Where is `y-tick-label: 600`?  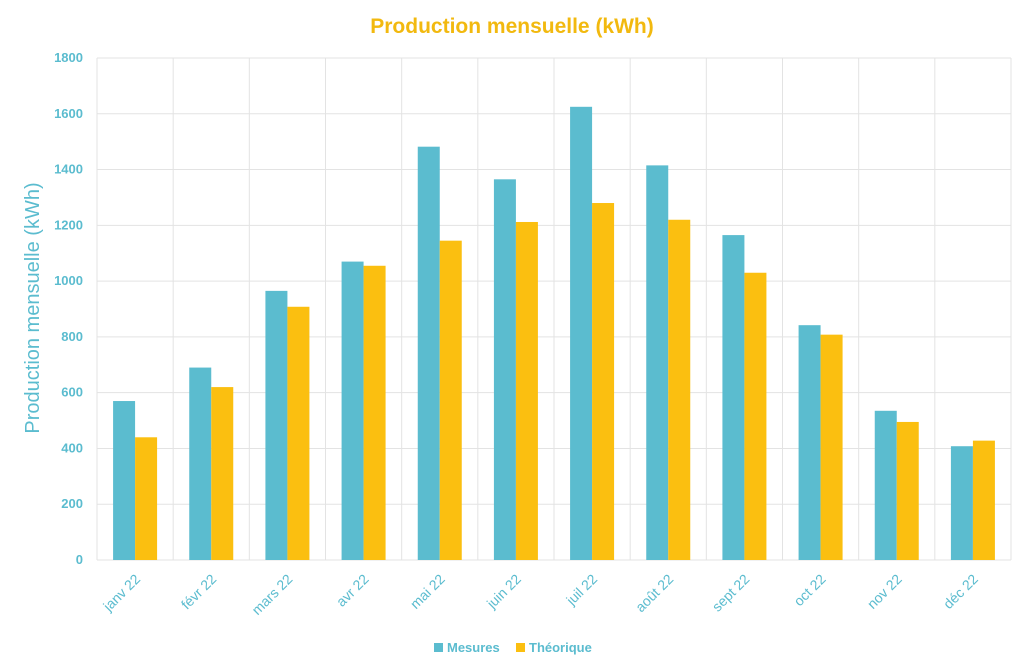
y-tick-label: 600 is located at coordinates (72, 392).